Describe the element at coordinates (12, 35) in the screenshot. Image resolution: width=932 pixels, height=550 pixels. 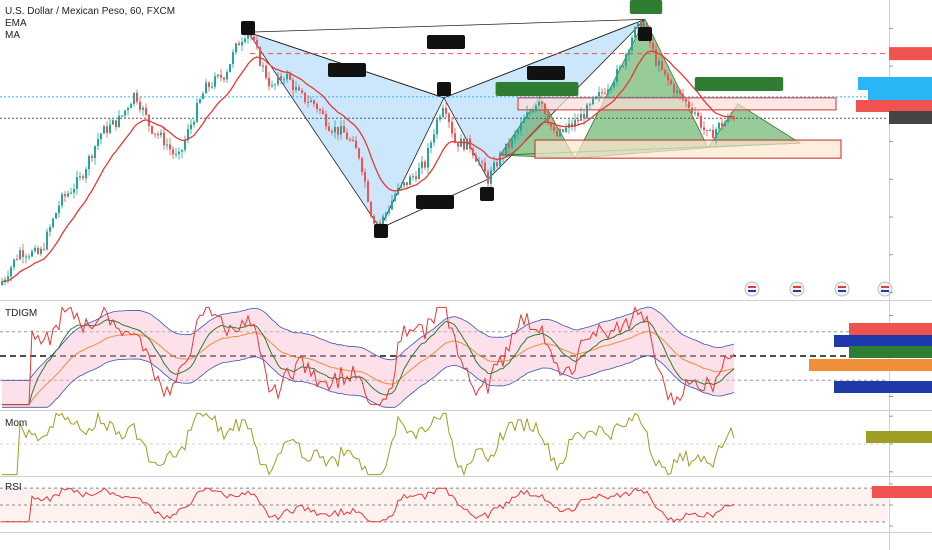
I see `ma-legend: MA` at that location.